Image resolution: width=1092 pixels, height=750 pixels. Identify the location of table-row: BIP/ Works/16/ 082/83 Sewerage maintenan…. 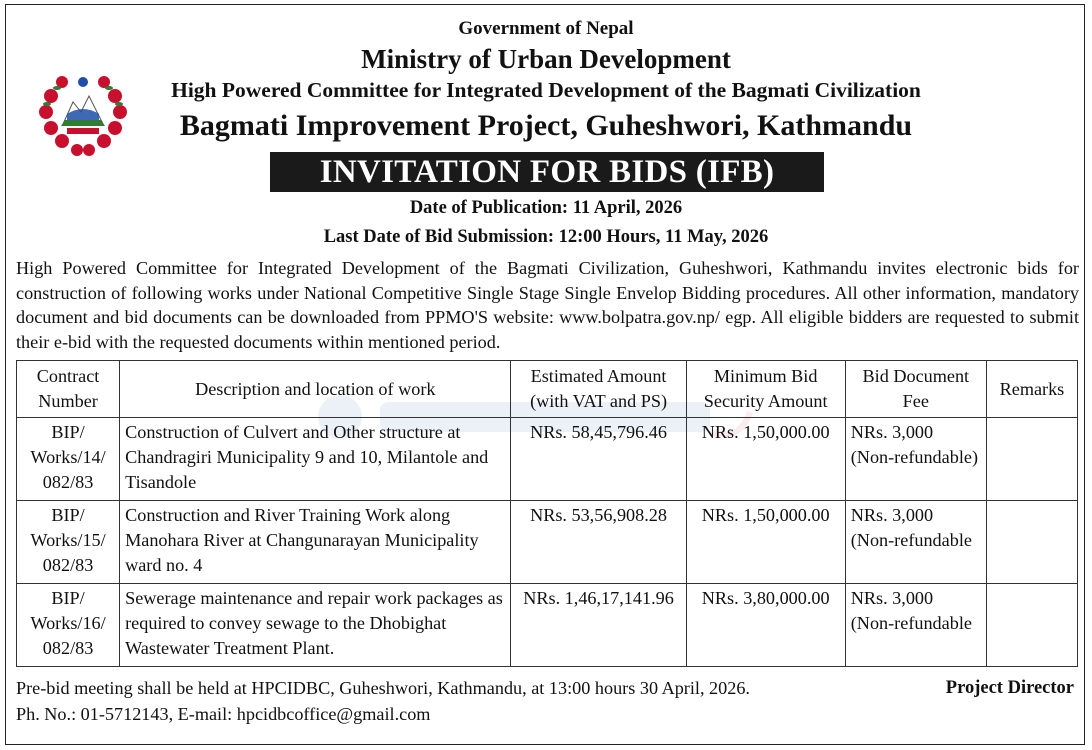
(547, 625).